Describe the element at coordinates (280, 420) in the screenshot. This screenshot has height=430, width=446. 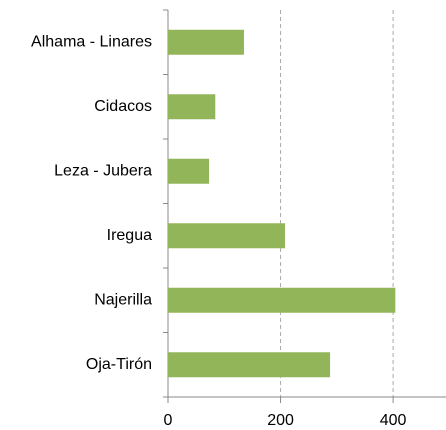
I see `x-tick-label: 200` at that location.